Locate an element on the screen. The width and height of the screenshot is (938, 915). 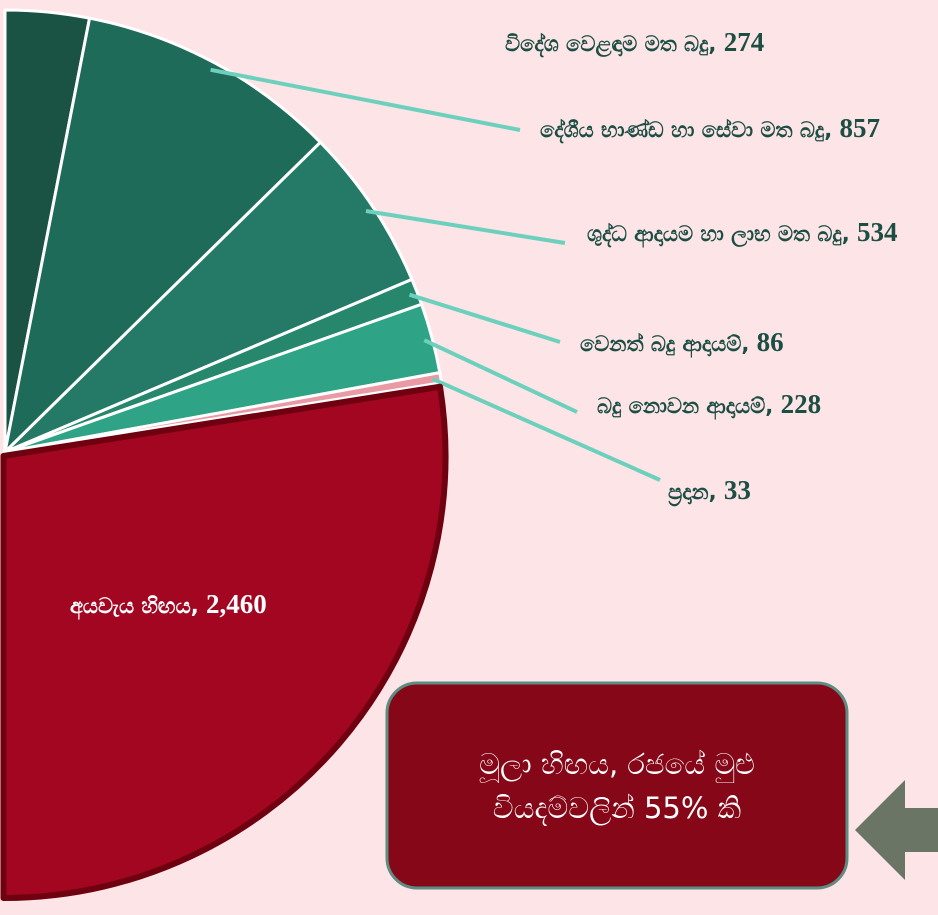
category-name: ප්‍රදාන is located at coordinates (688, 492).